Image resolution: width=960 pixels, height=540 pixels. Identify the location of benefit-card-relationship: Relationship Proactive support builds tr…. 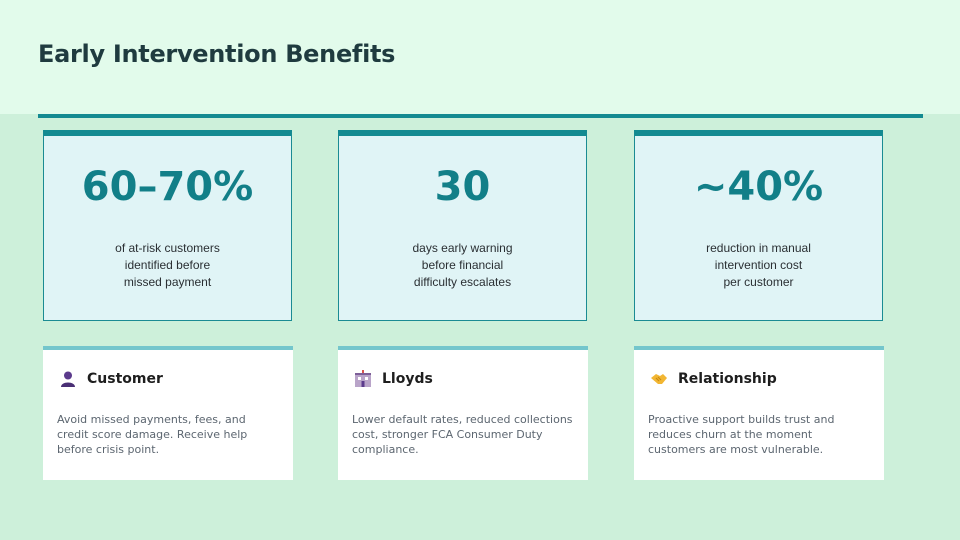
(759, 413).